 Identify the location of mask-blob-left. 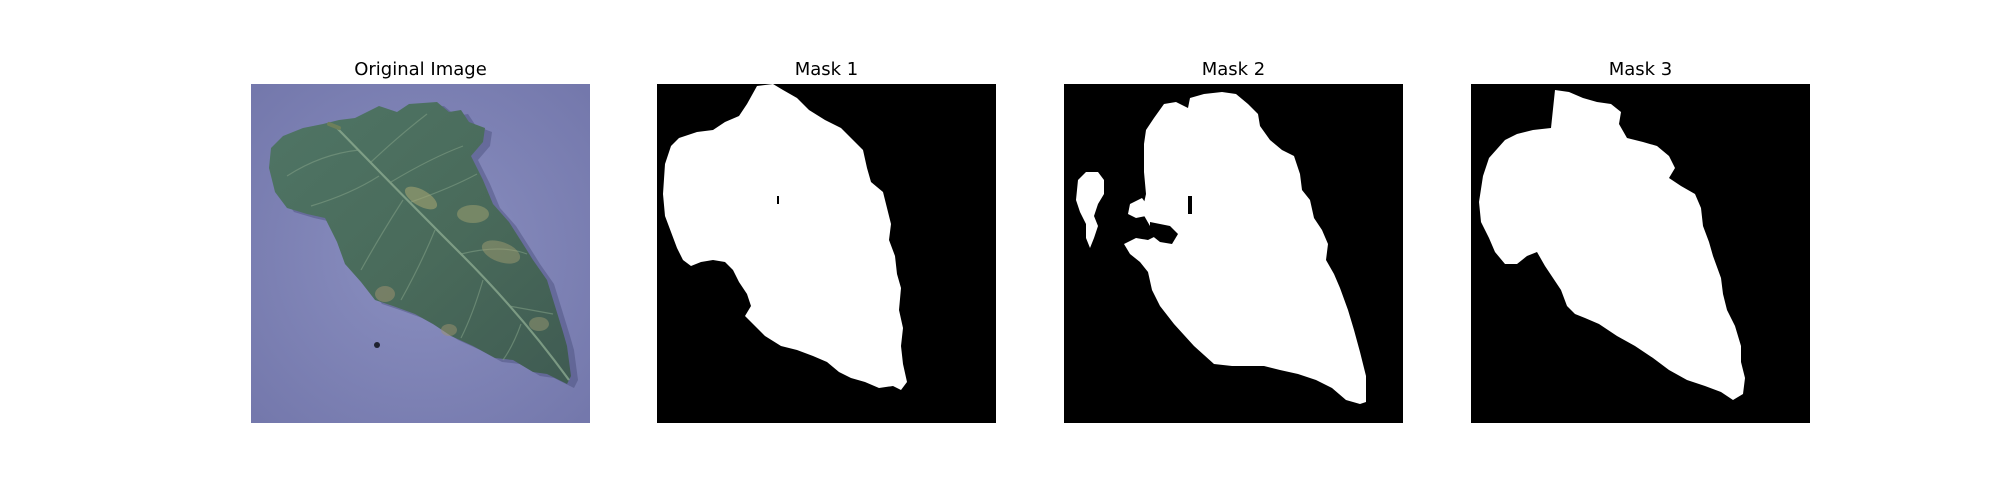
(1090, 210).